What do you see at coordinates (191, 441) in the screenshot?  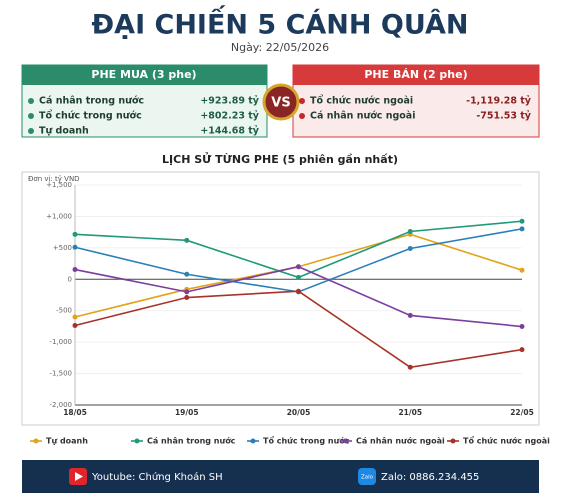 I see `legend-label: Cá nhân trong nước` at bounding box center [191, 441].